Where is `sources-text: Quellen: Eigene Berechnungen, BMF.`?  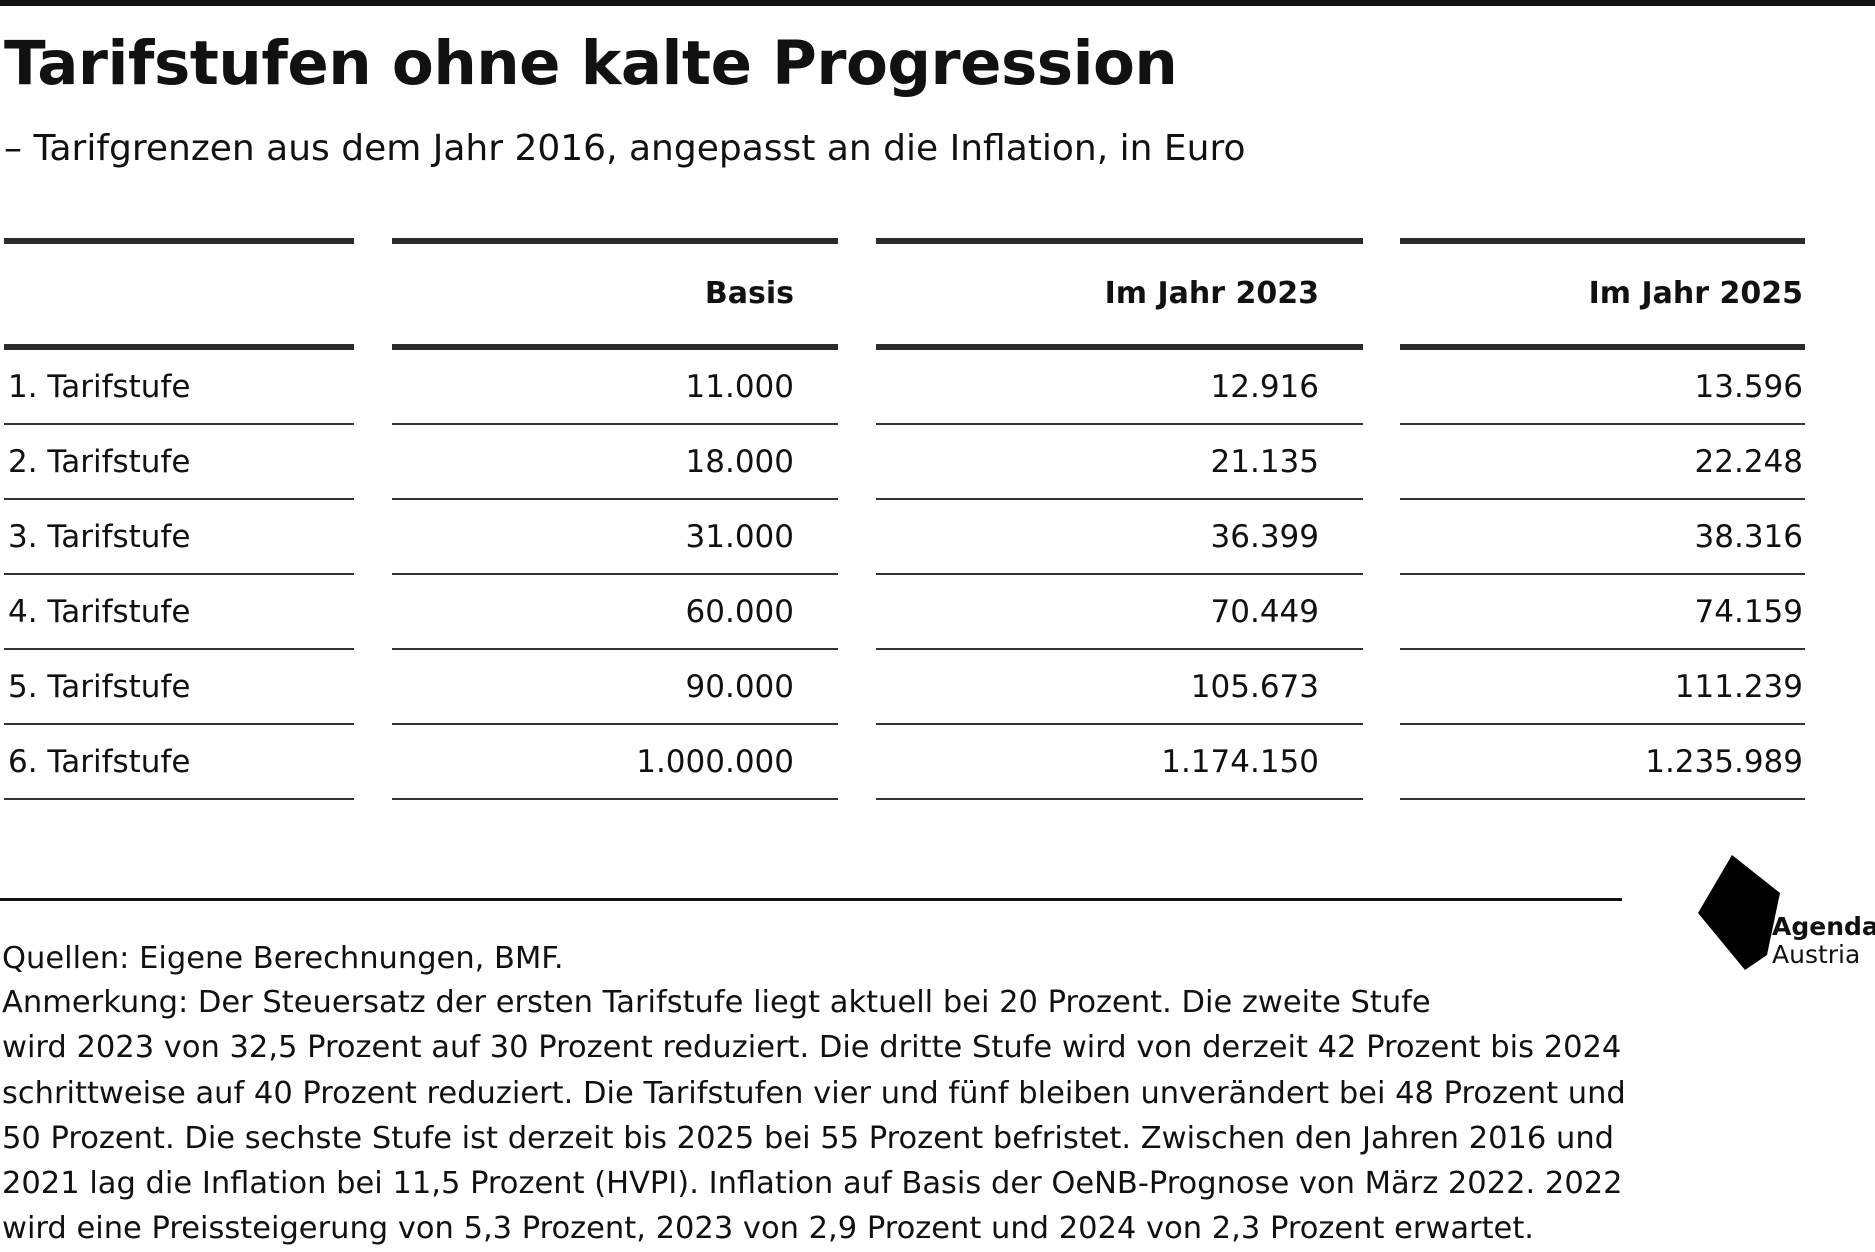 sources-text: Quellen: Eigene Berechnungen, BMF. is located at coordinates (283, 958).